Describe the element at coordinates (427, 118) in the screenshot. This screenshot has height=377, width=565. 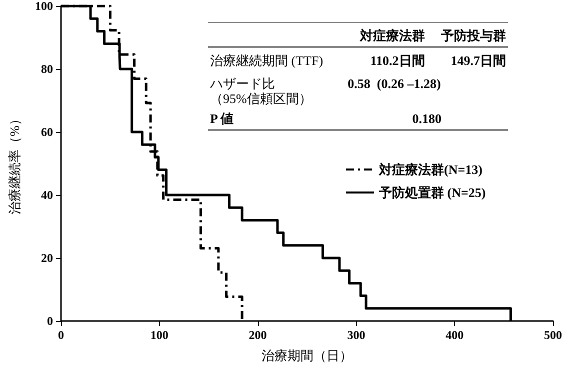
I see `annotation: 0.180` at that location.